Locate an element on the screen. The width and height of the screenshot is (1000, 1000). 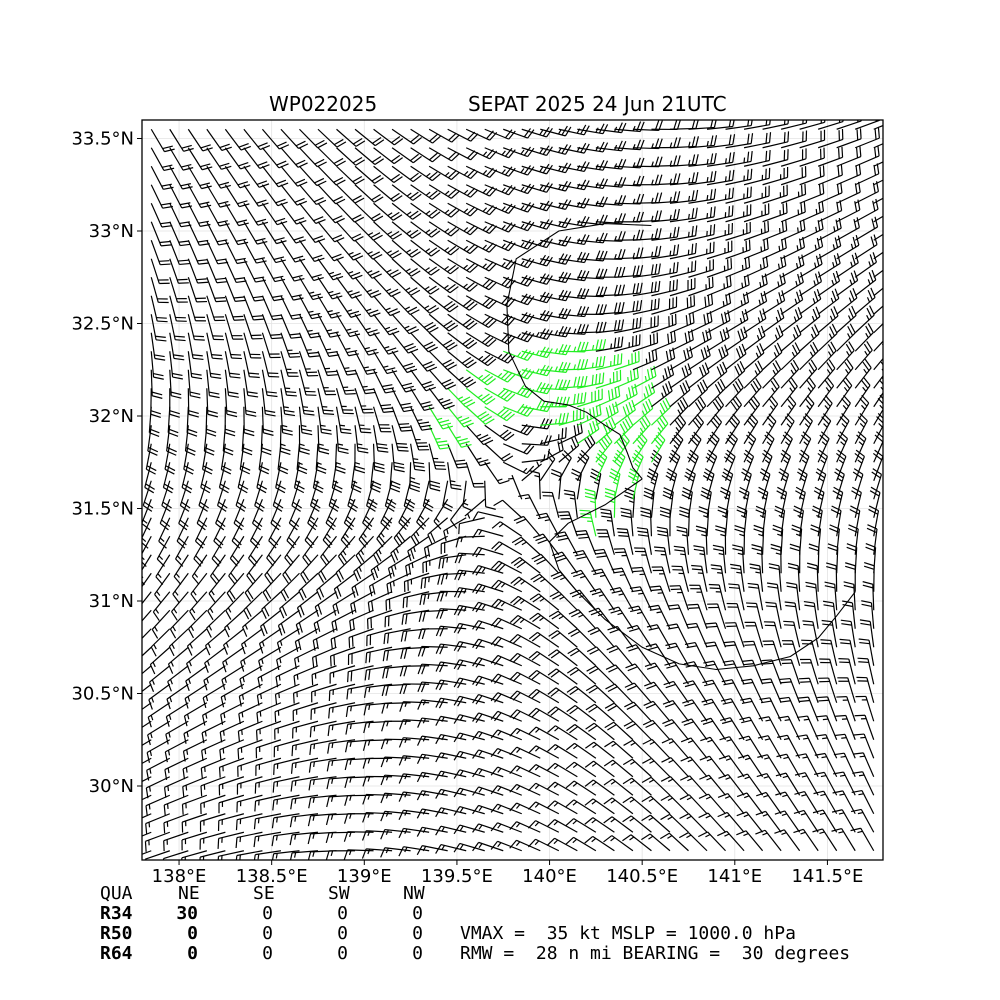
table-value-cell: 0 is located at coordinates (417, 933).